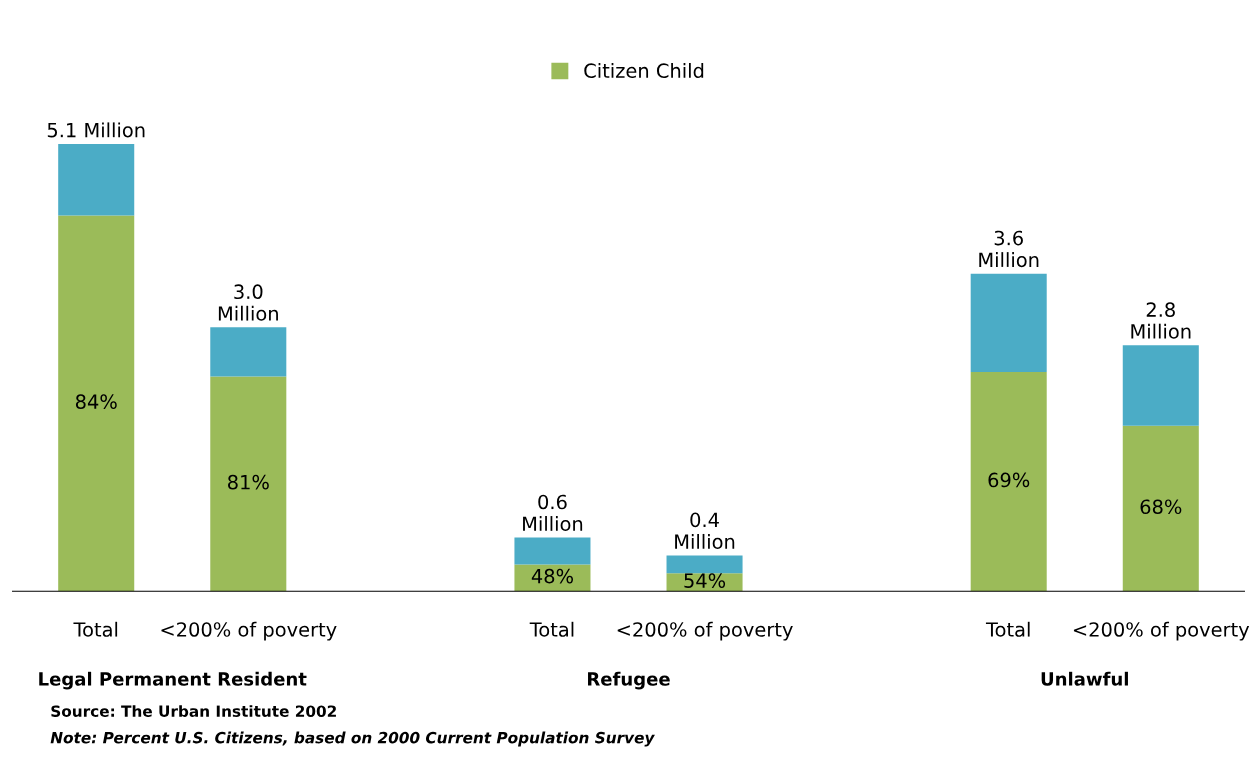 The image size is (1257, 758). Describe the element at coordinates (553, 513) in the screenshot. I see `annotation: 0.6 Million` at that location.